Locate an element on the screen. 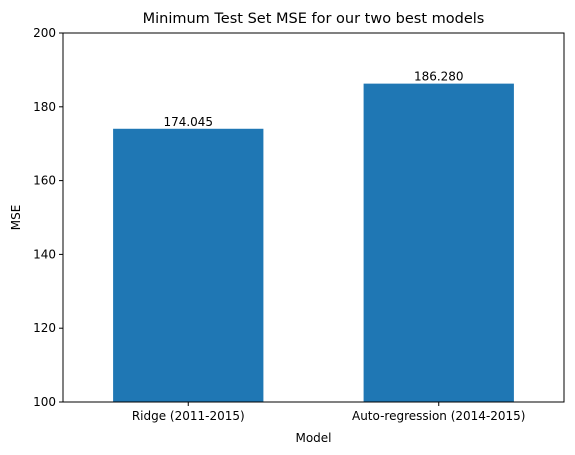  x-tick-label: Auto-regression (2014-2015) is located at coordinates (439, 416).